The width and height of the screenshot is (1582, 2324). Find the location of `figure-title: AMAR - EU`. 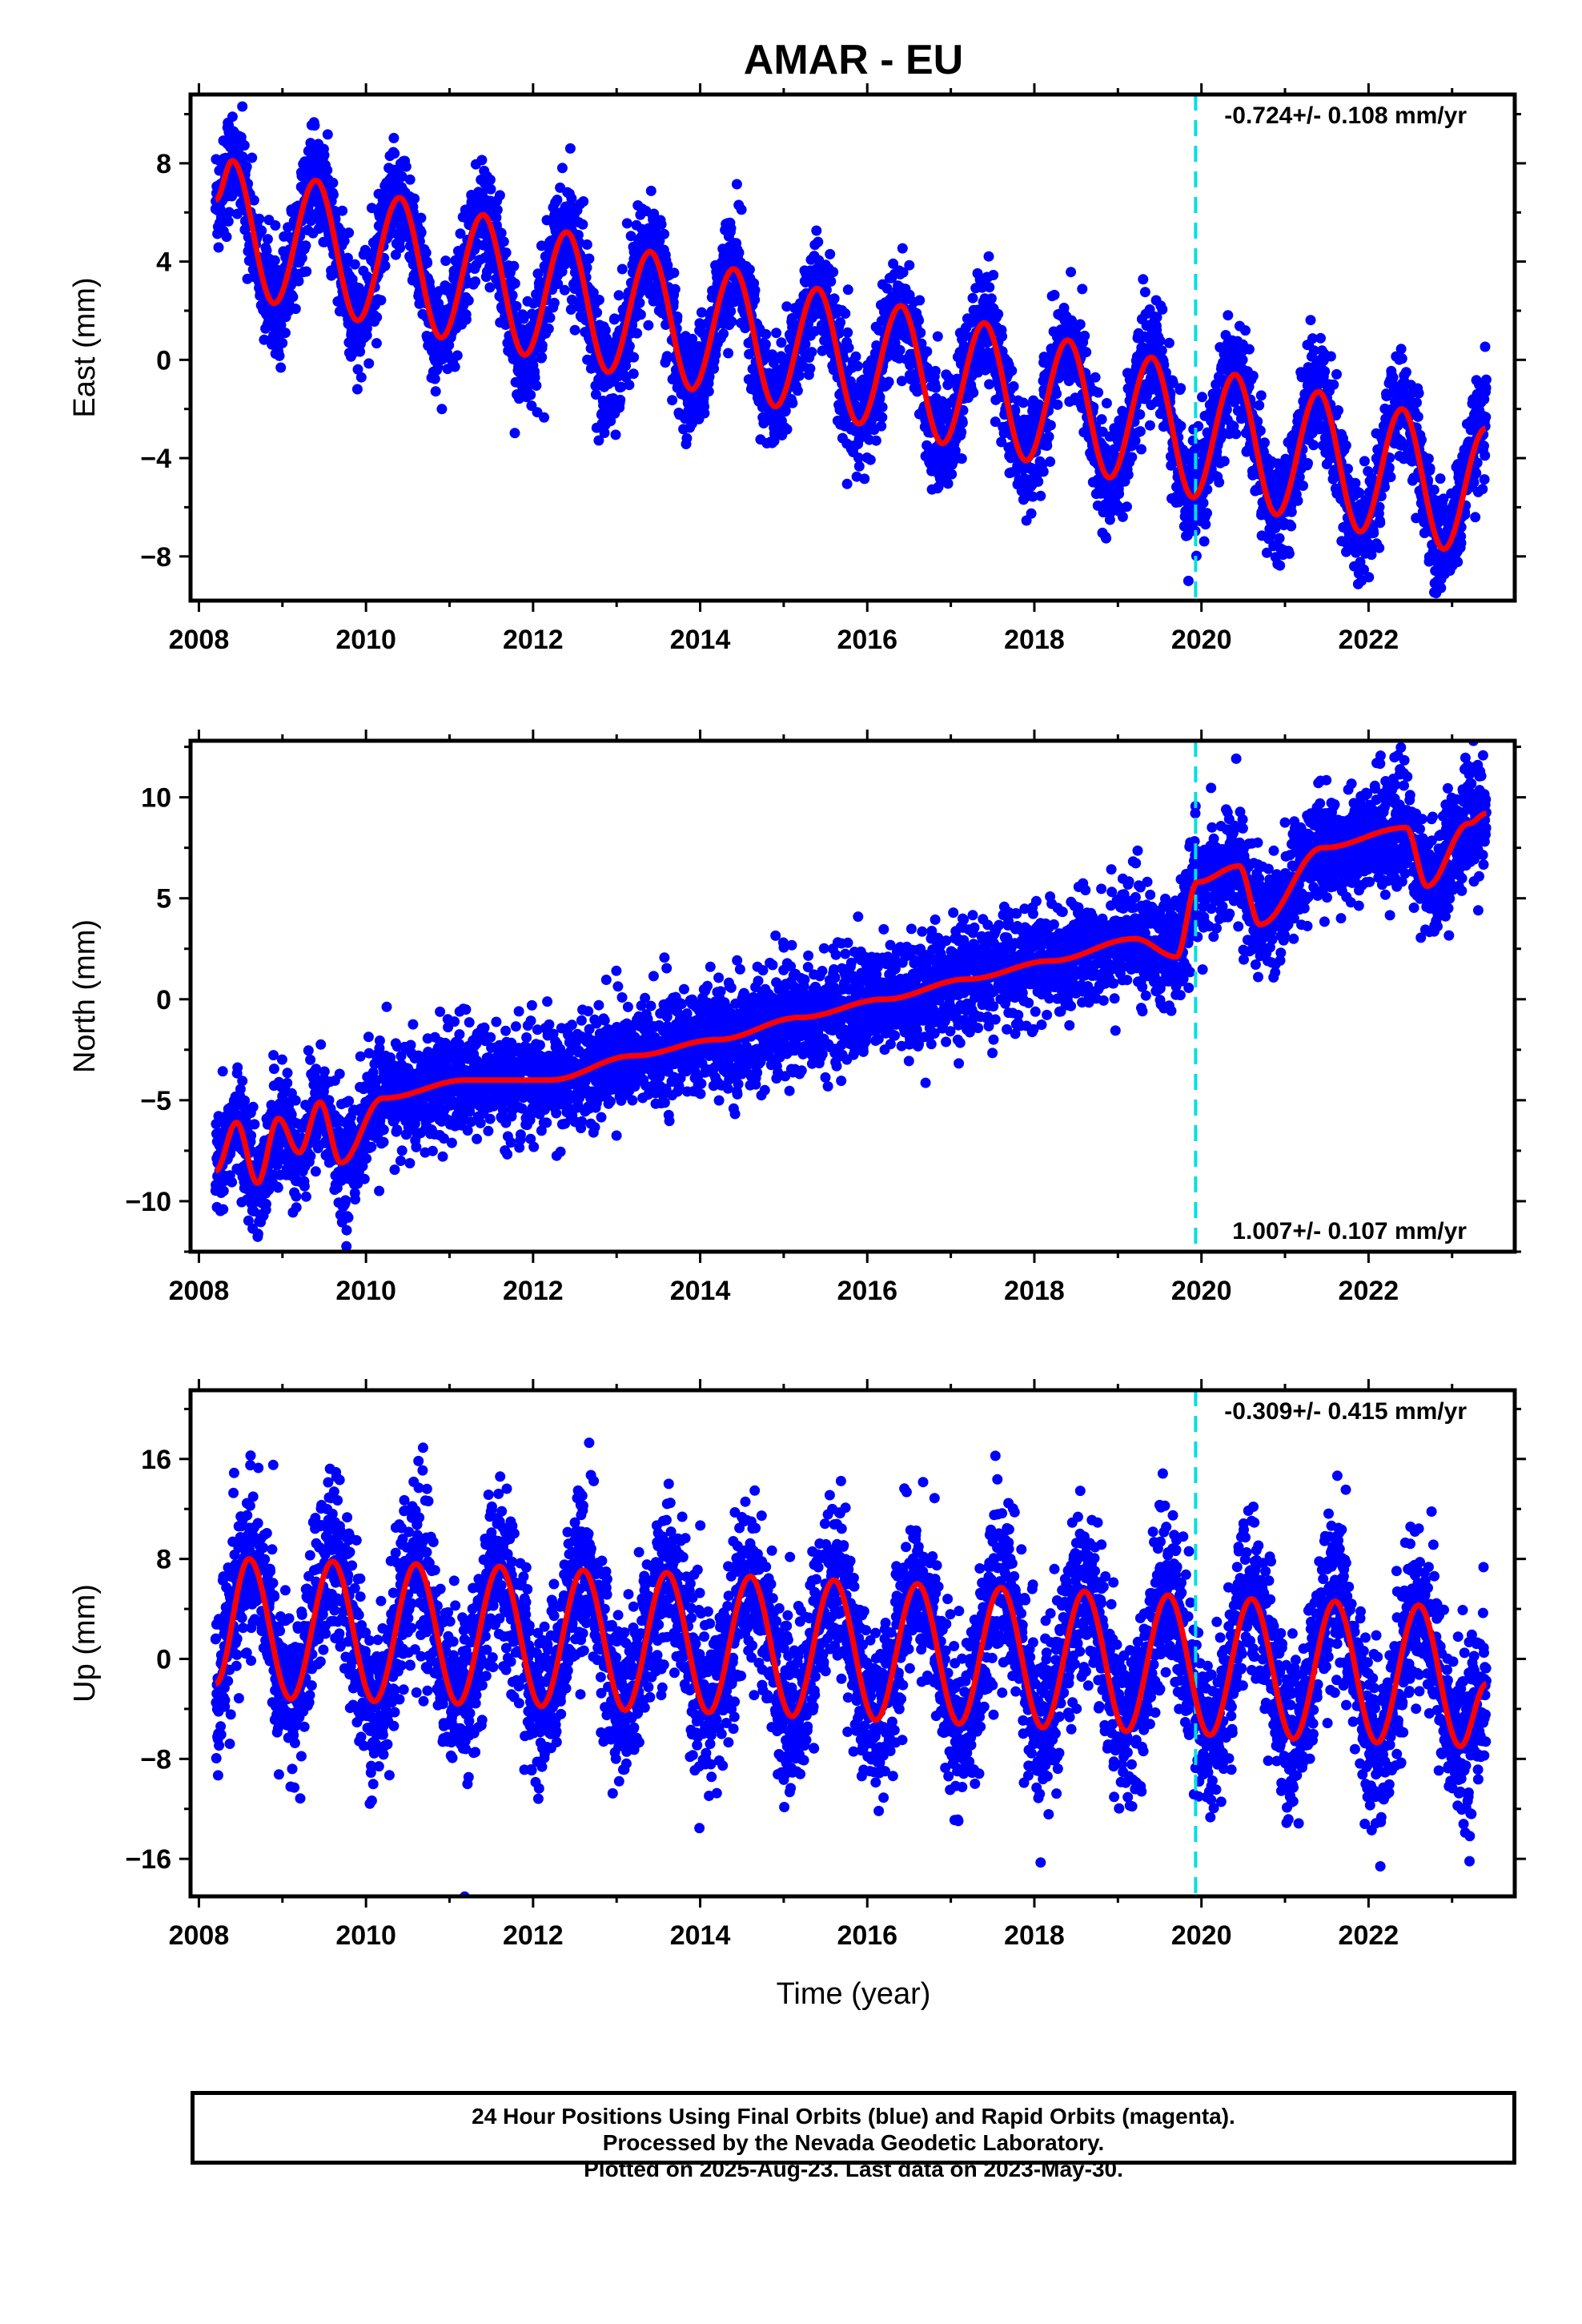

figure-title: AMAR - EU is located at coordinates (853, 60).